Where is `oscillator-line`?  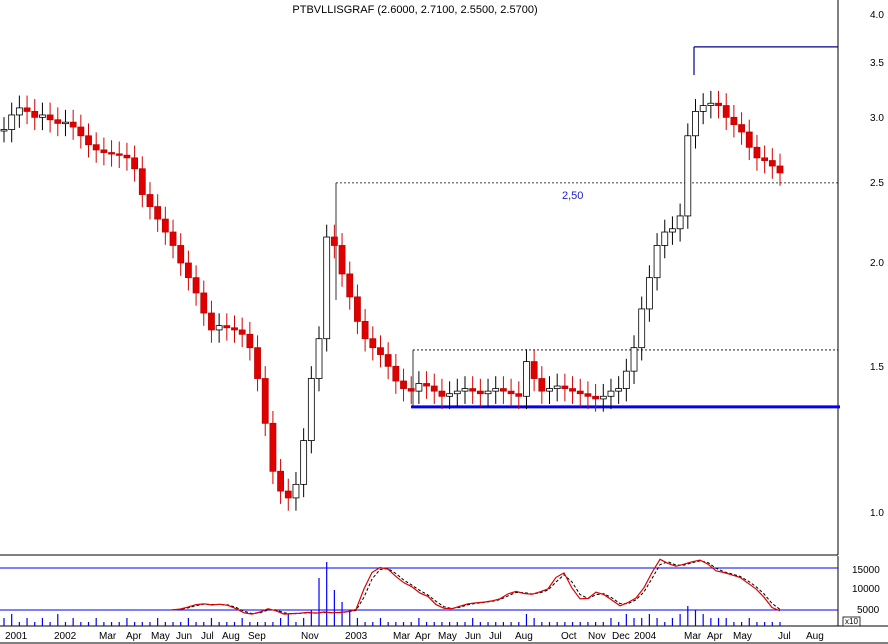
oscillator-line is located at coordinates (476, 586).